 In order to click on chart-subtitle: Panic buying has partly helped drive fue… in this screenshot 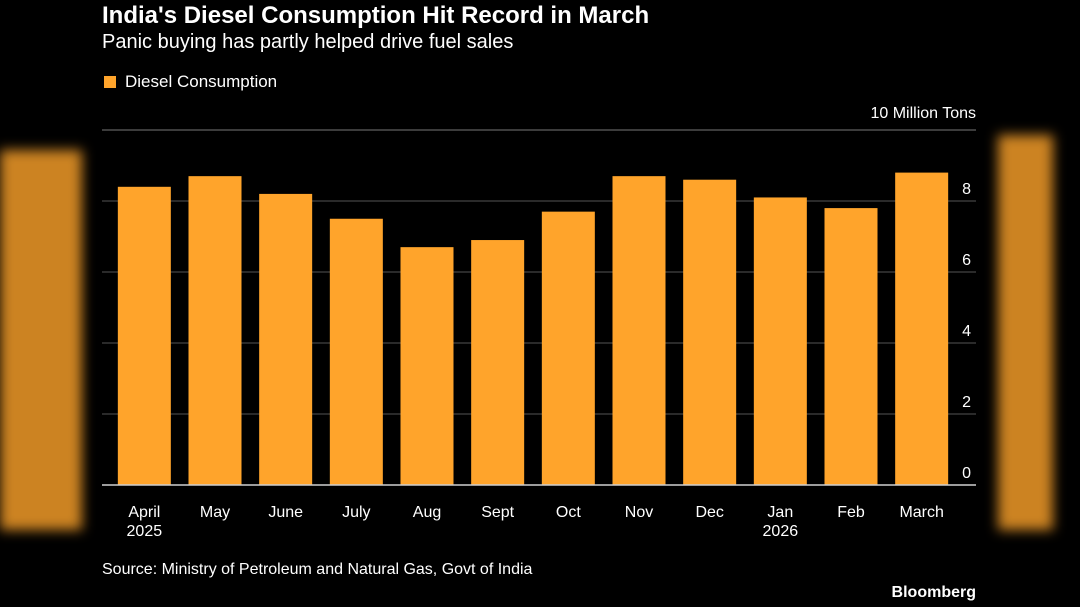, I will do `click(308, 42)`.